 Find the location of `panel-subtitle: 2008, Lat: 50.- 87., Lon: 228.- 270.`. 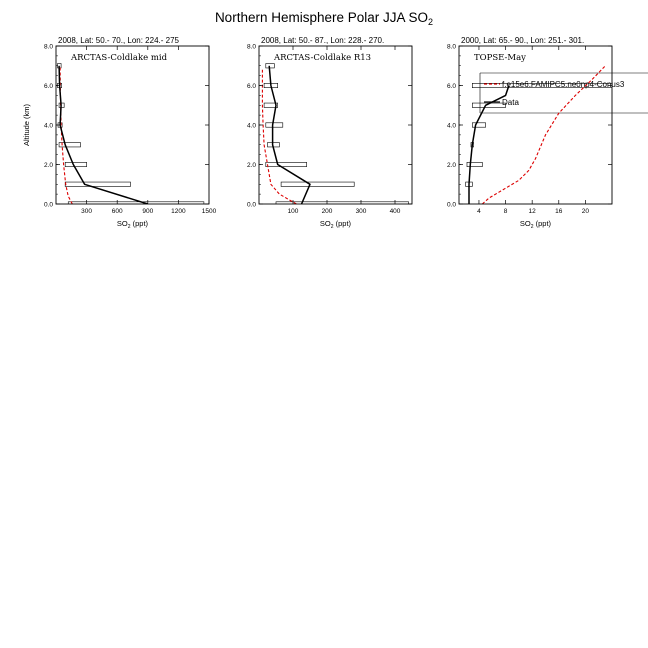

panel-subtitle: 2008, Lat: 50.- 87., Lon: 228.- 270. is located at coordinates (322, 40).